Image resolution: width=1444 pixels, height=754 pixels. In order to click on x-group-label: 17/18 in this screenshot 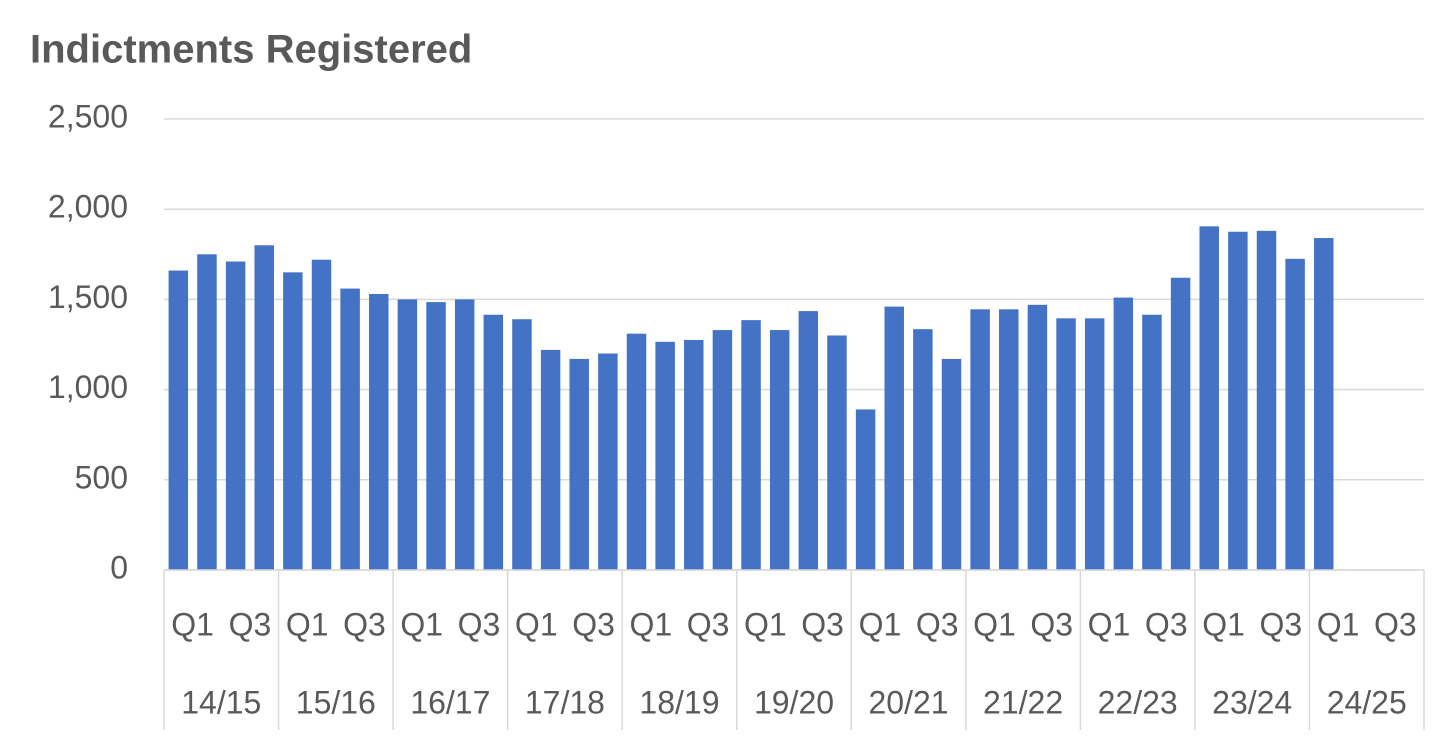, I will do `click(565, 702)`.